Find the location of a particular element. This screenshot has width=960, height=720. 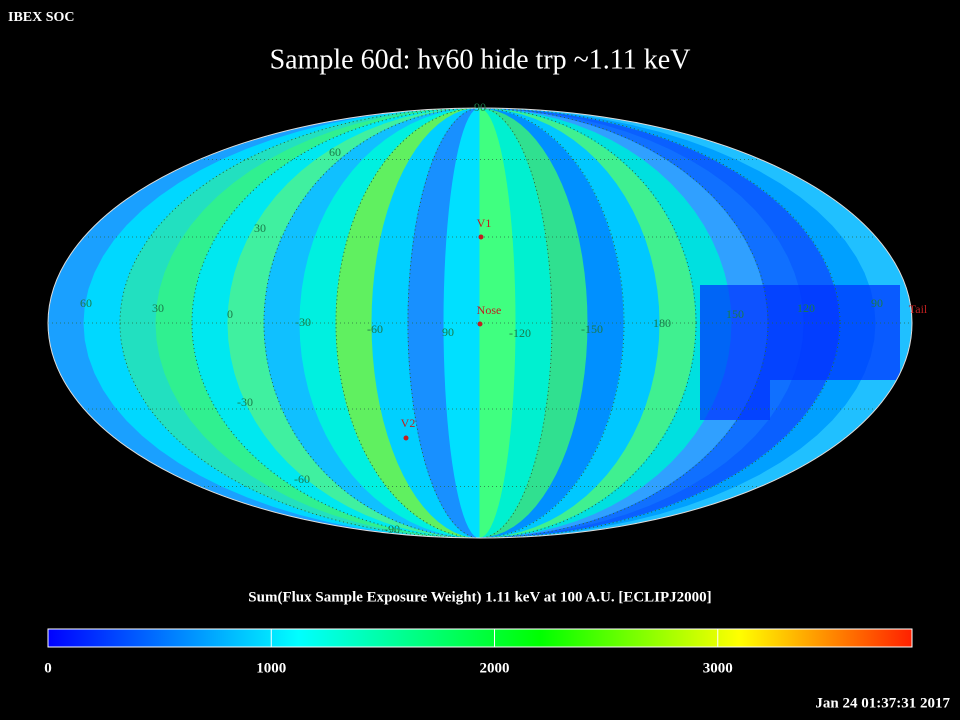

marker-label: Nose is located at coordinates (489, 310).